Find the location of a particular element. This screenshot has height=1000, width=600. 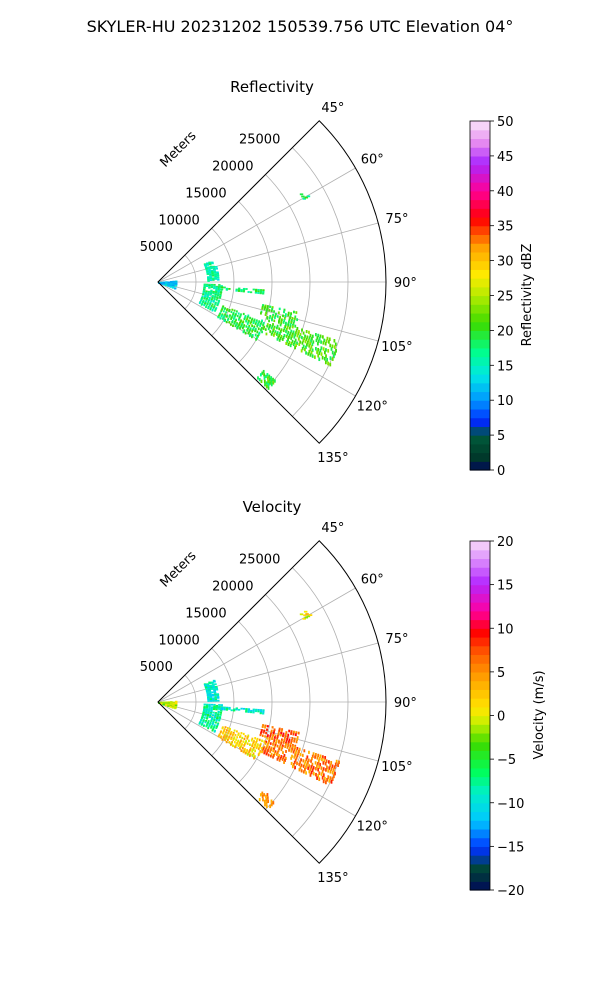

sector-outline is located at coordinates (272, 282).